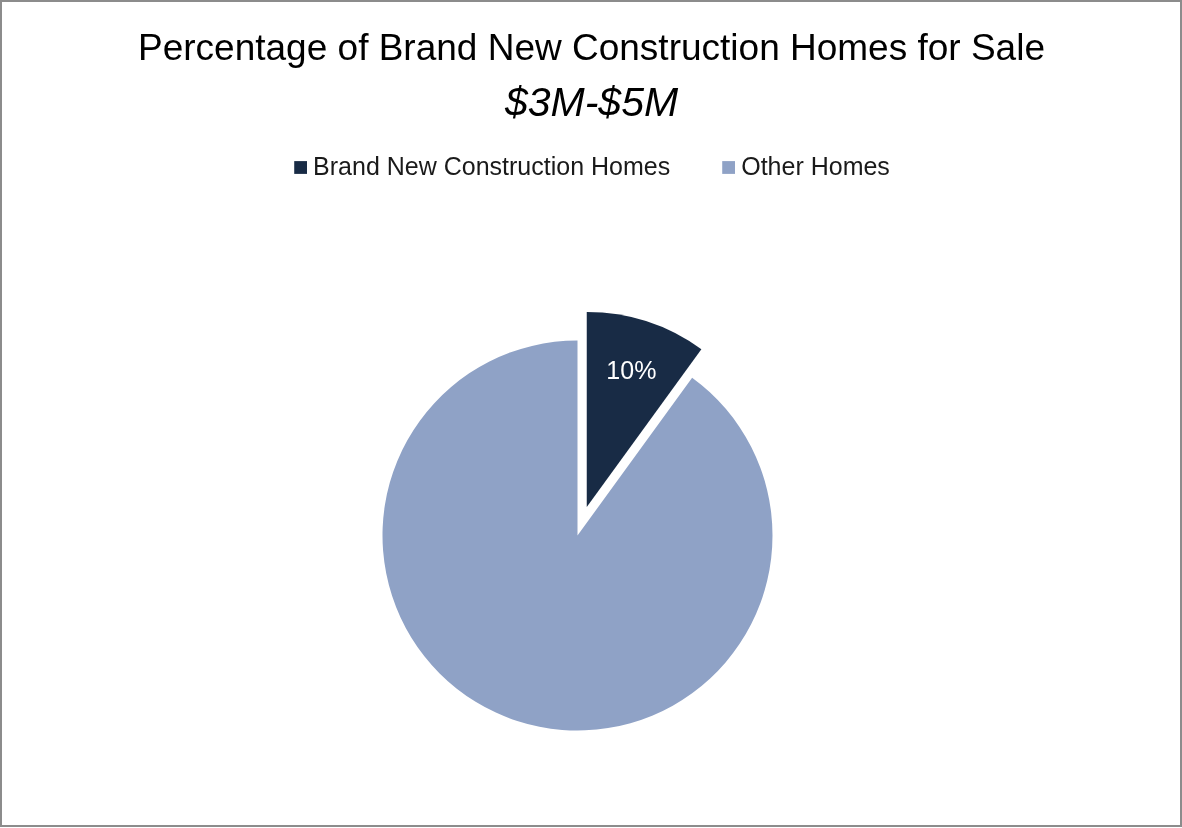  I want to click on chart-title: Percentage of Brand New Construction Homes for Sale, so click(591, 47).